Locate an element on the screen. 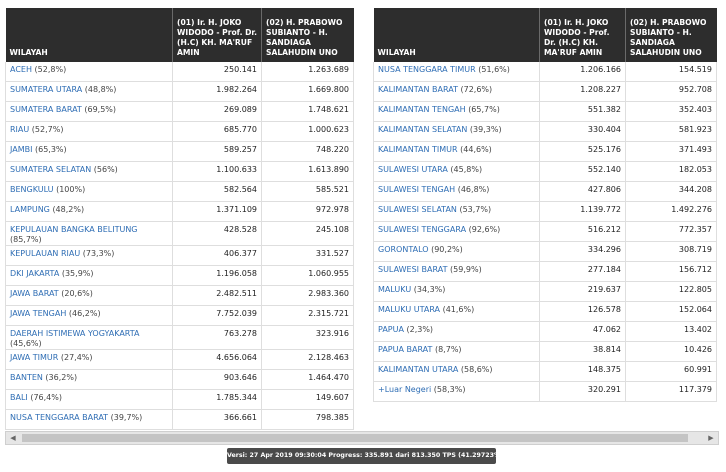 The image size is (726, 472). votes-candidate-02: 308.719 is located at coordinates (671, 251).